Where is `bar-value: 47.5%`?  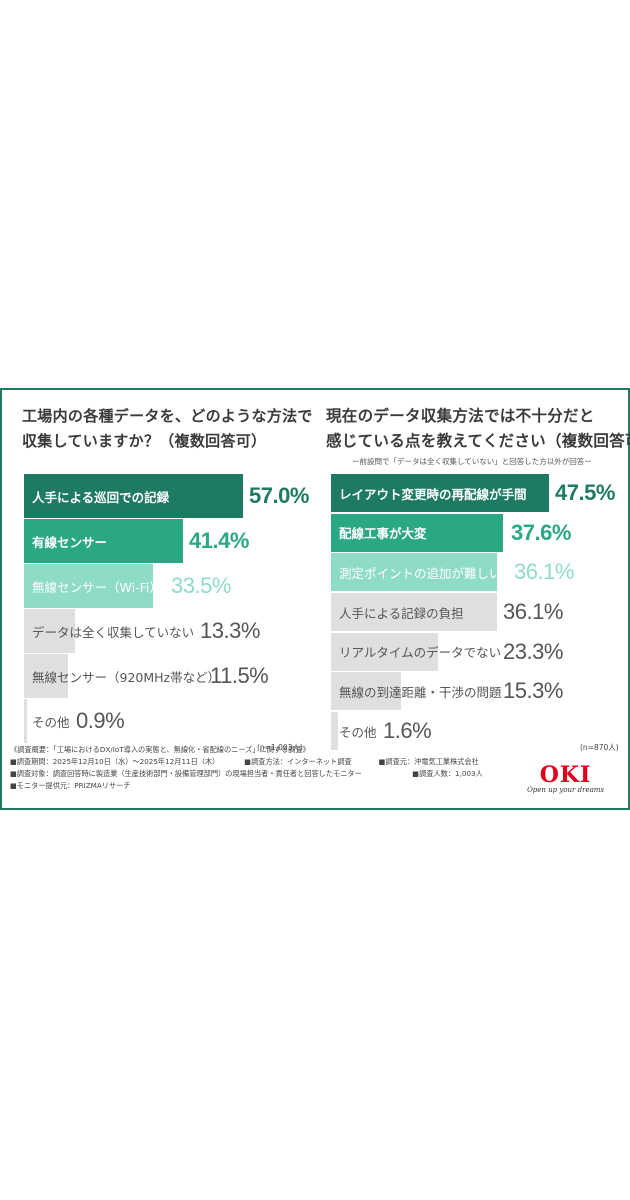
bar-value: 47.5% is located at coordinates (585, 492).